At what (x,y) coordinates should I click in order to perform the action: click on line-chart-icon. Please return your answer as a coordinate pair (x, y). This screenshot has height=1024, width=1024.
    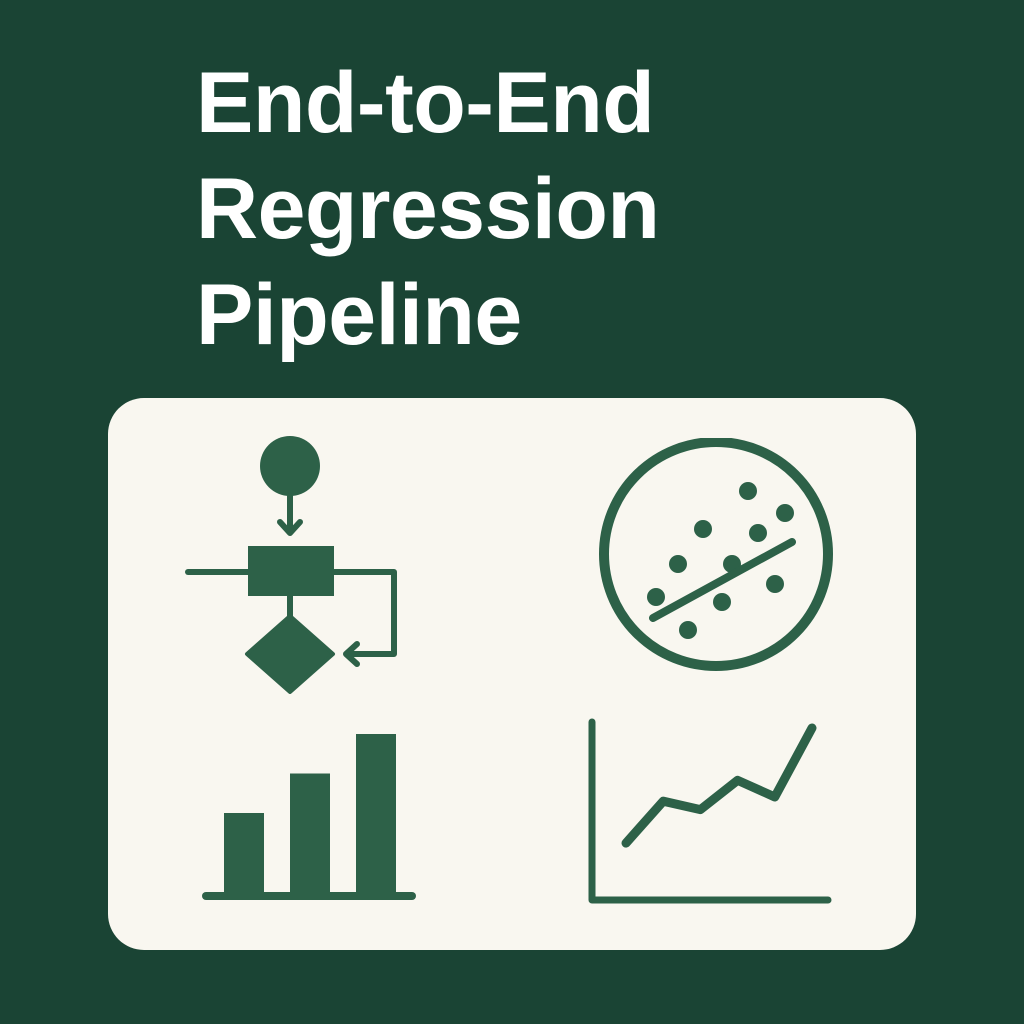
    Looking at the image, I should click on (710, 811).